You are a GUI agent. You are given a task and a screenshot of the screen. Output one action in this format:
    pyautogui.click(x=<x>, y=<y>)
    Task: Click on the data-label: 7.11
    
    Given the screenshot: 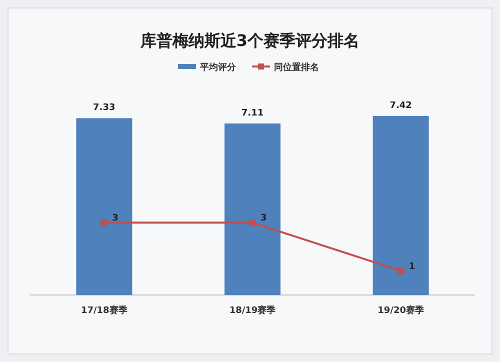 What is the action you would take?
    pyautogui.click(x=252, y=113)
    